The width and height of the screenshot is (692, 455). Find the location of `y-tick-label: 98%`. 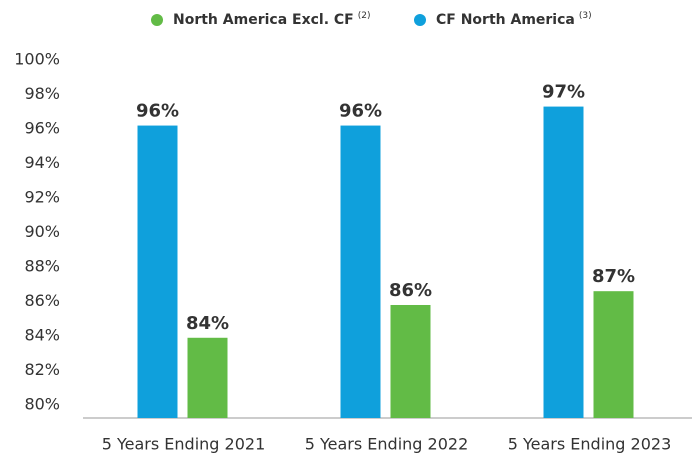

y-tick-label: 98% is located at coordinates (42, 93).